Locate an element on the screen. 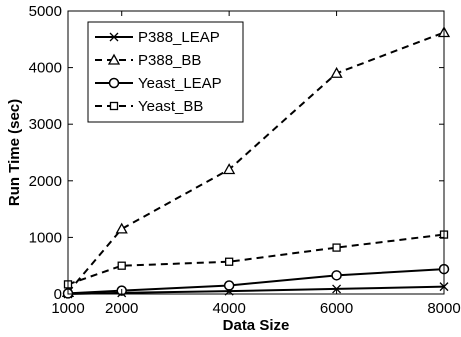 The width and height of the screenshot is (461, 337). series-line is located at coordinates (256, 260).